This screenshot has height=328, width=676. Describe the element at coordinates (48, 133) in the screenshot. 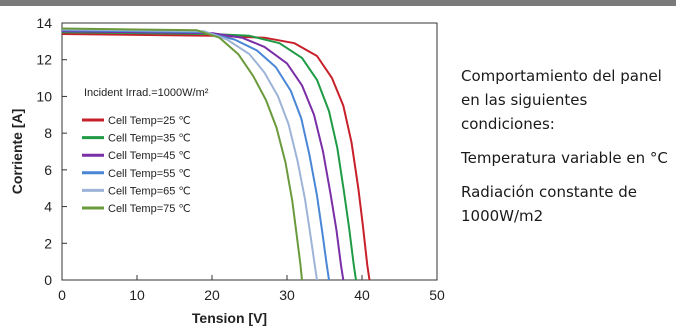

I see `y-tick-label: 8` at that location.